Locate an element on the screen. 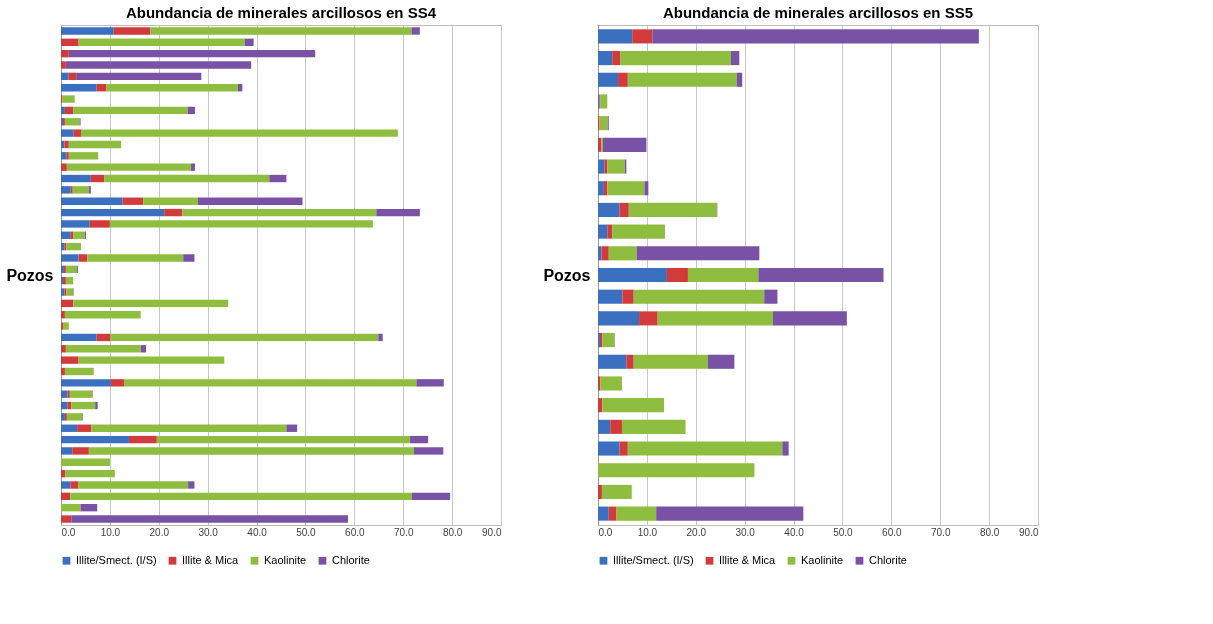 The height and width of the screenshot is (624, 1213). chart-title: Abundancia de minerales arcillosos en SS5 is located at coordinates (818, 12).